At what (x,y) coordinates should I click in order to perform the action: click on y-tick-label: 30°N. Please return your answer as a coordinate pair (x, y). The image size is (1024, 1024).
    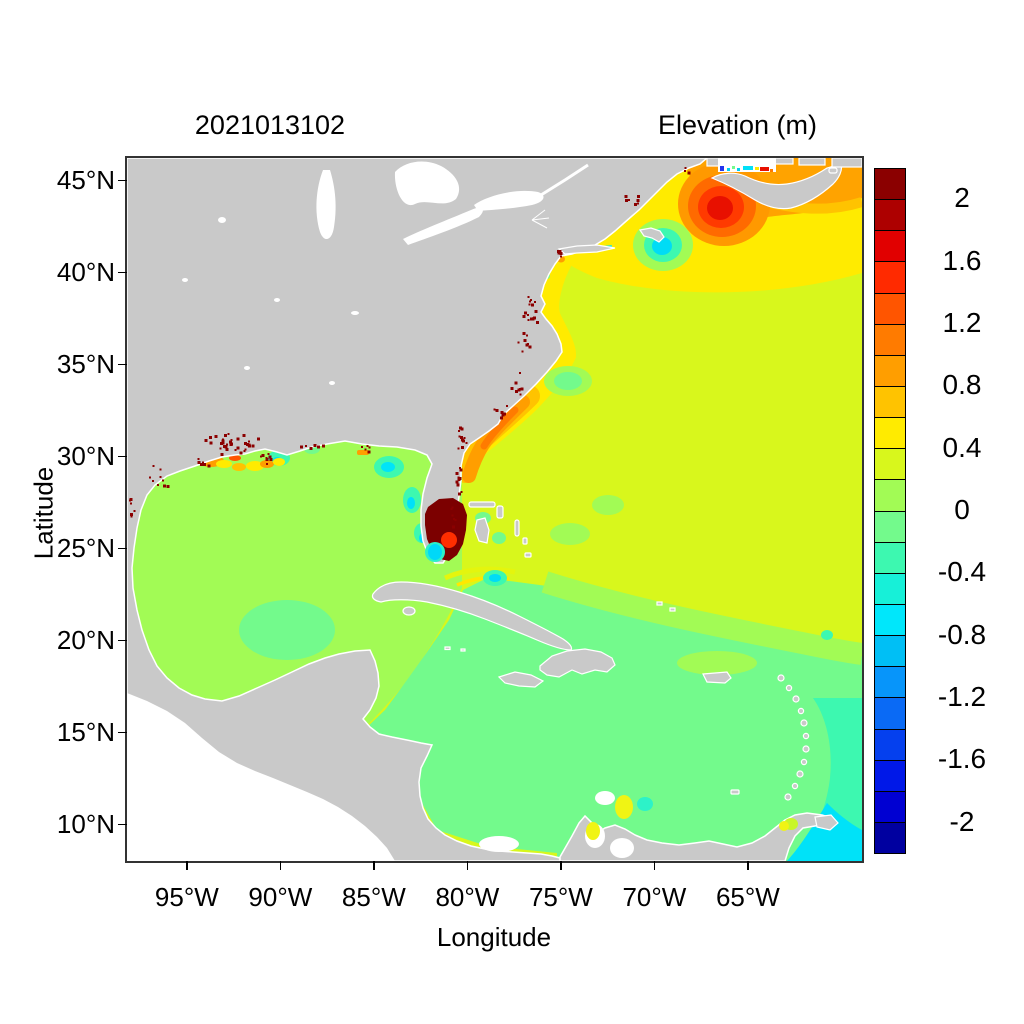
    Looking at the image, I should click on (85, 456).